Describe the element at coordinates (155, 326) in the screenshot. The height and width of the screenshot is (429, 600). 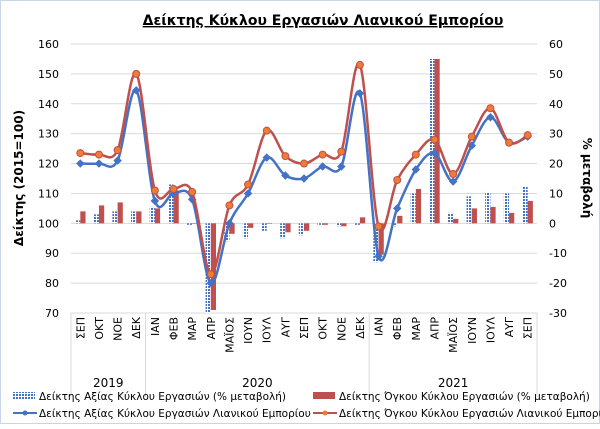
I see `x-tick-label: ΙΑΝ` at that location.